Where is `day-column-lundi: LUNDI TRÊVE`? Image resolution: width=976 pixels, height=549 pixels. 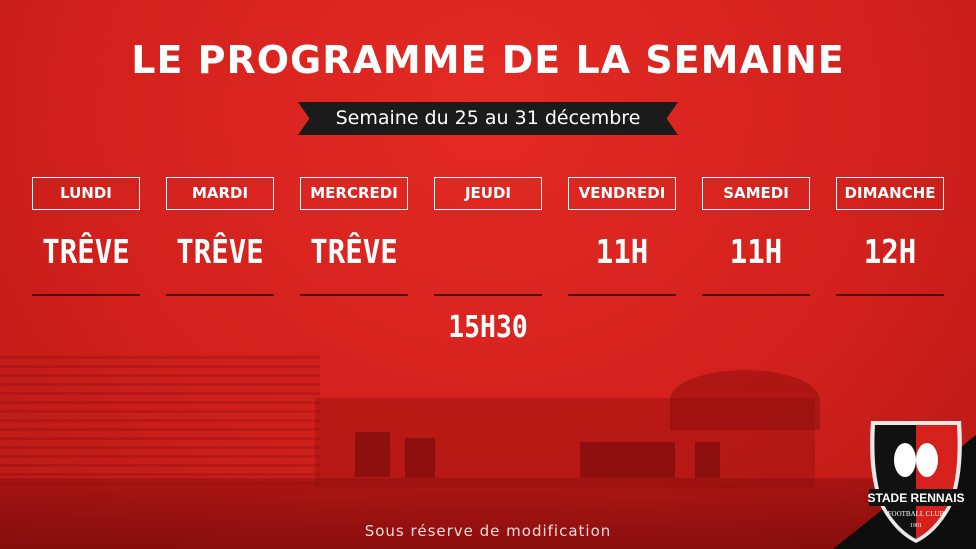 day-column-lundi: LUNDI TRÊVE is located at coordinates (86, 236).